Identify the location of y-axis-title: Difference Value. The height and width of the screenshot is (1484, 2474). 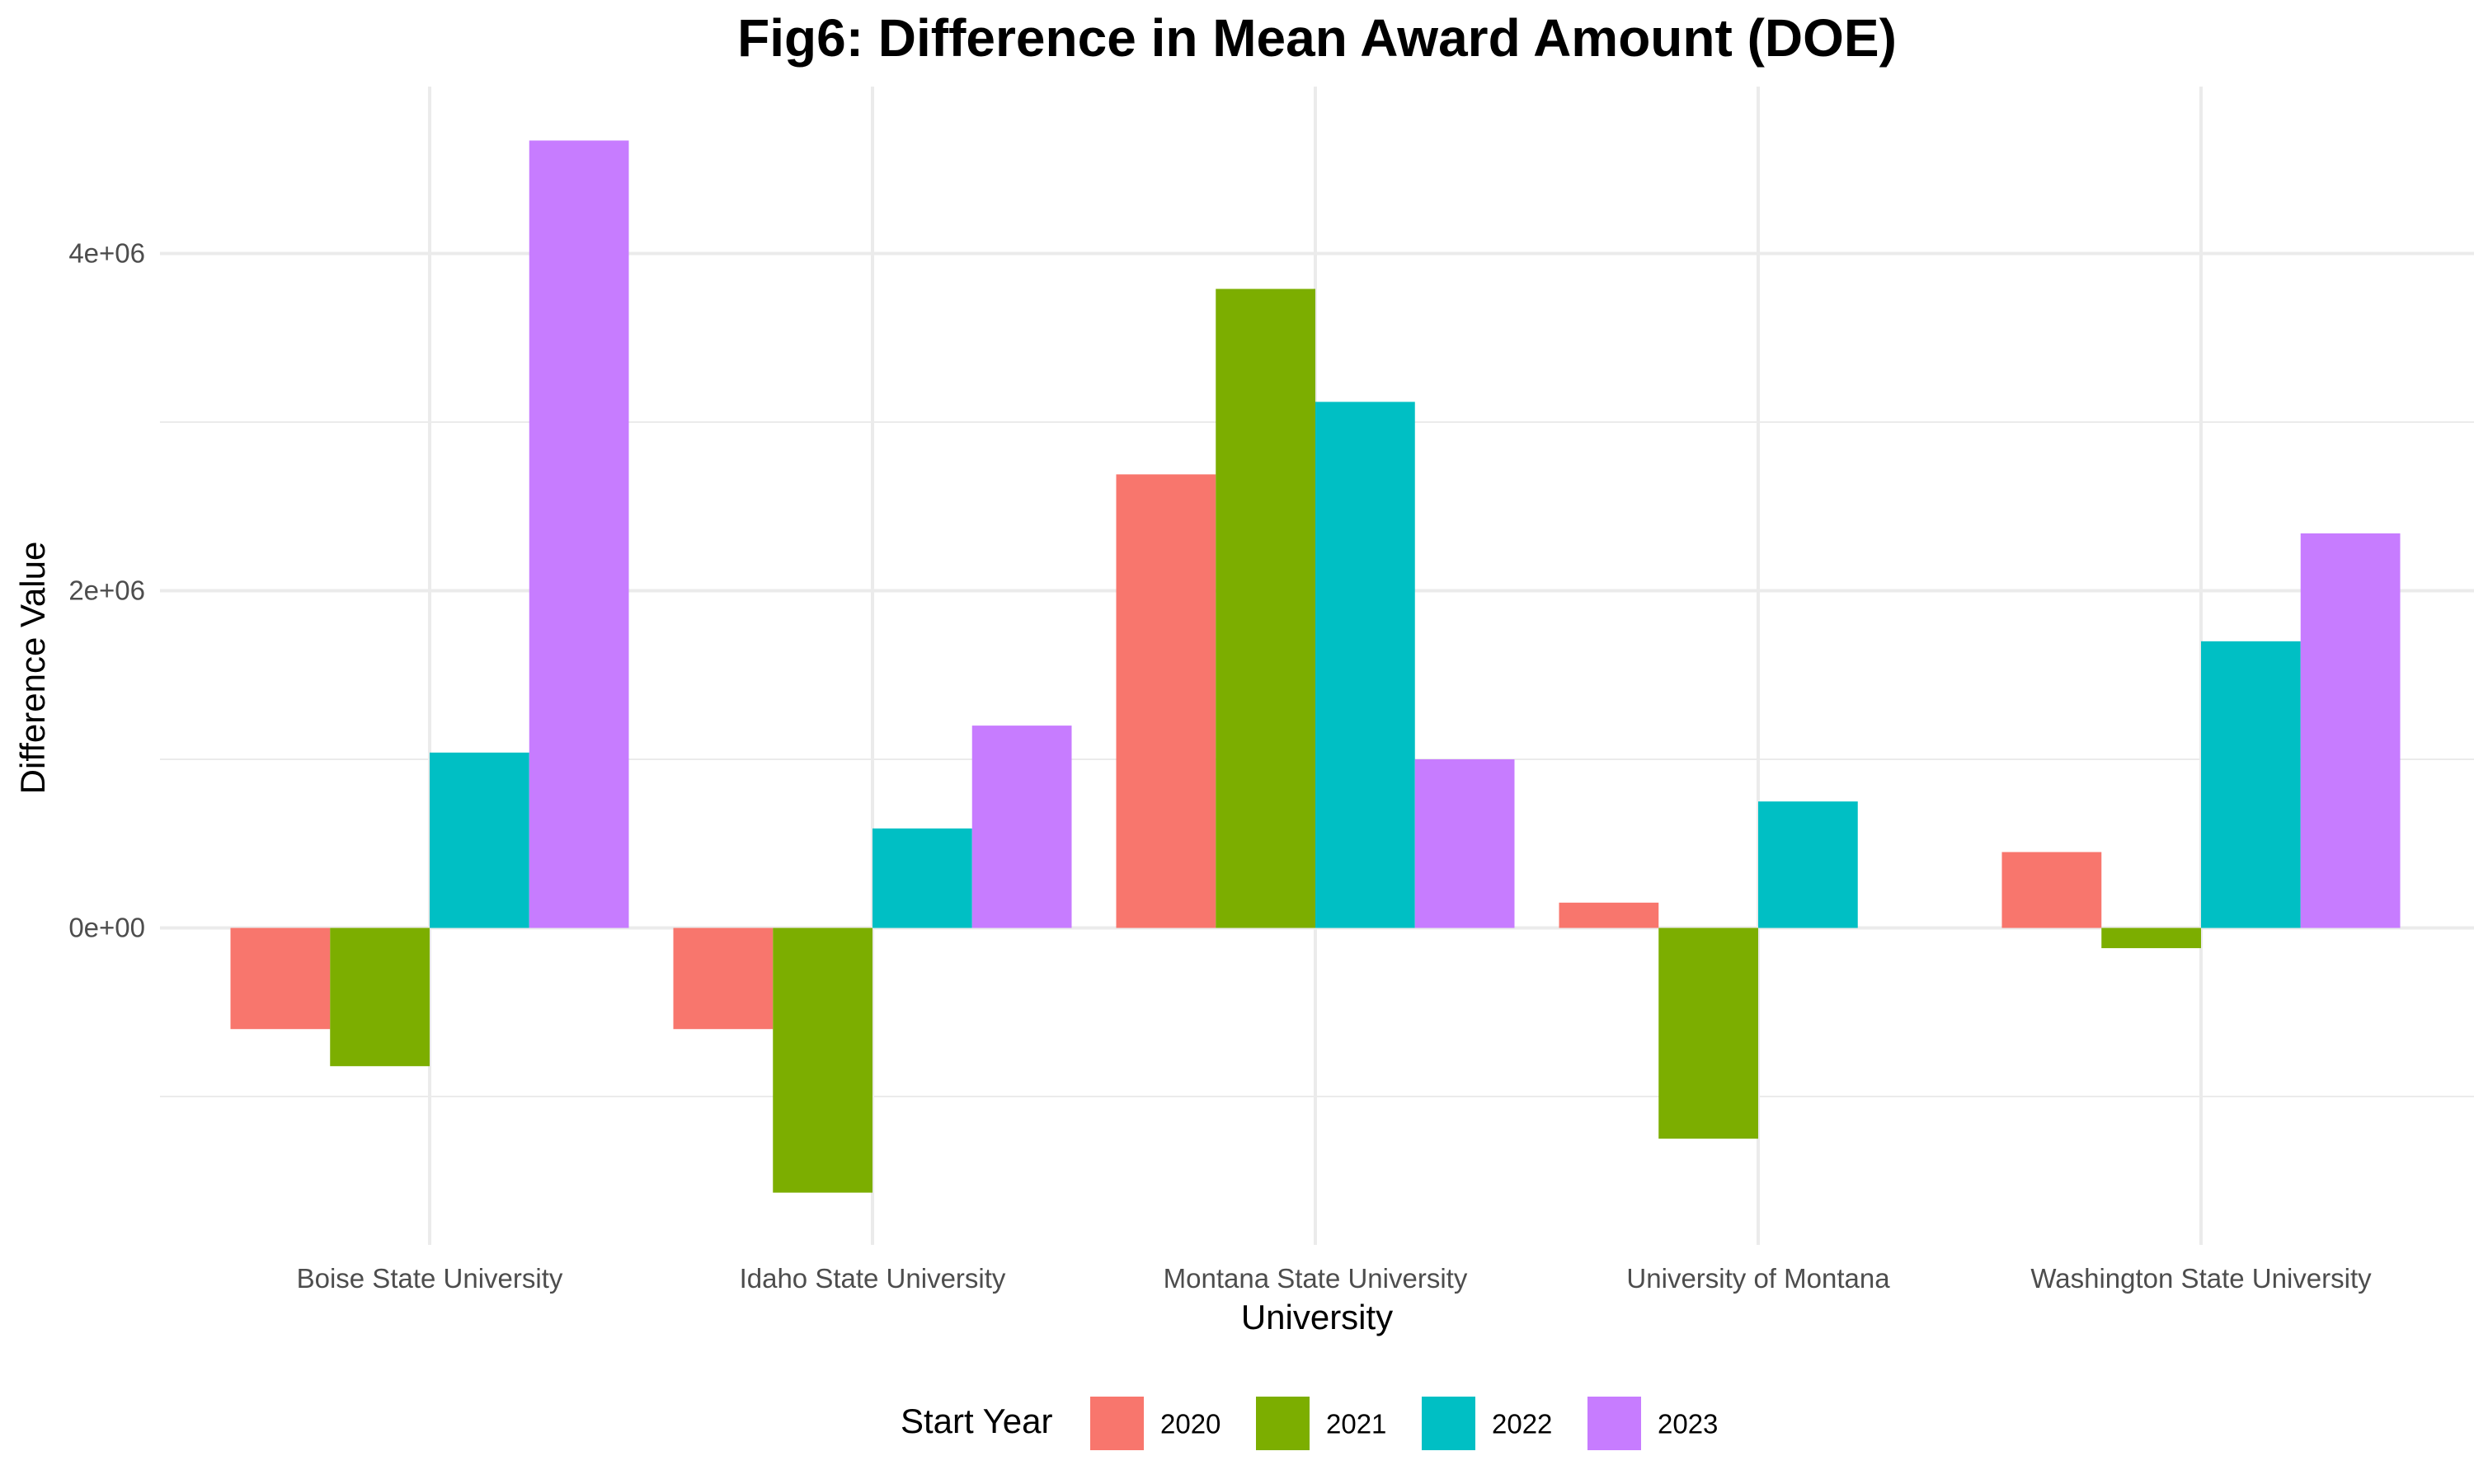
(32, 668).